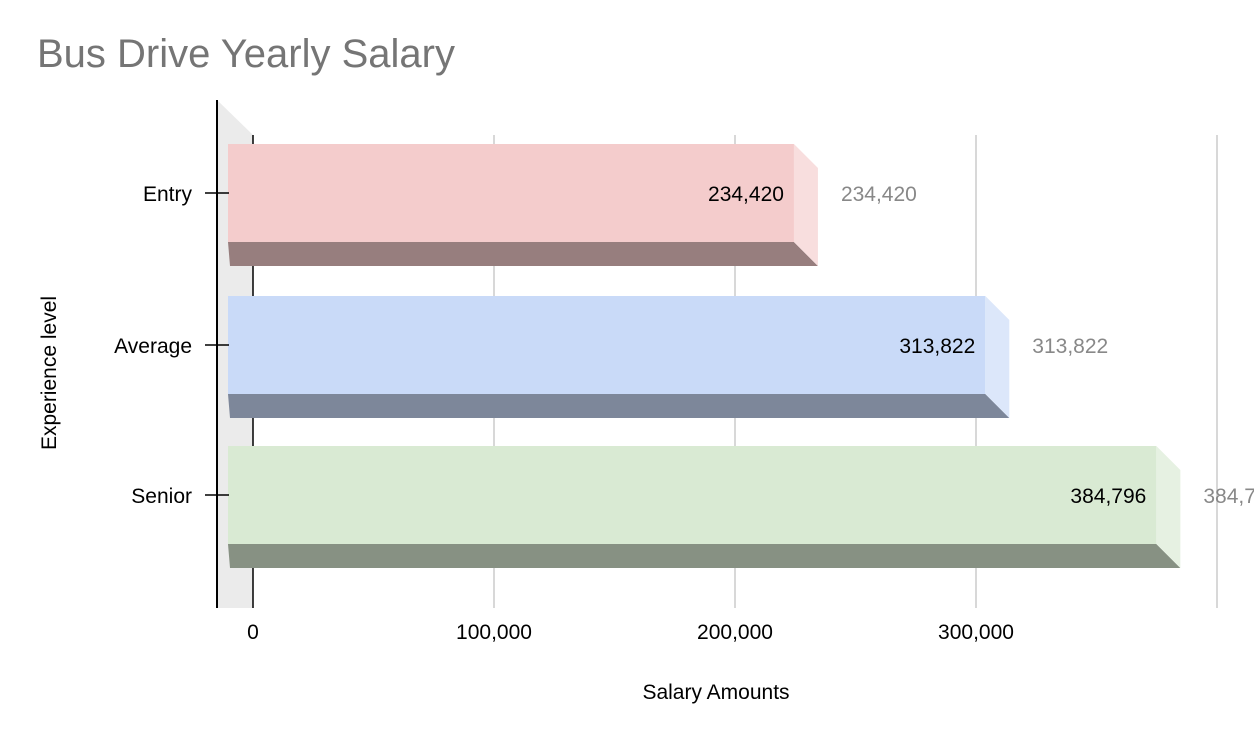 This screenshot has width=1254, height=741. I want to click on y-axis-label: Experience level, so click(49, 373).